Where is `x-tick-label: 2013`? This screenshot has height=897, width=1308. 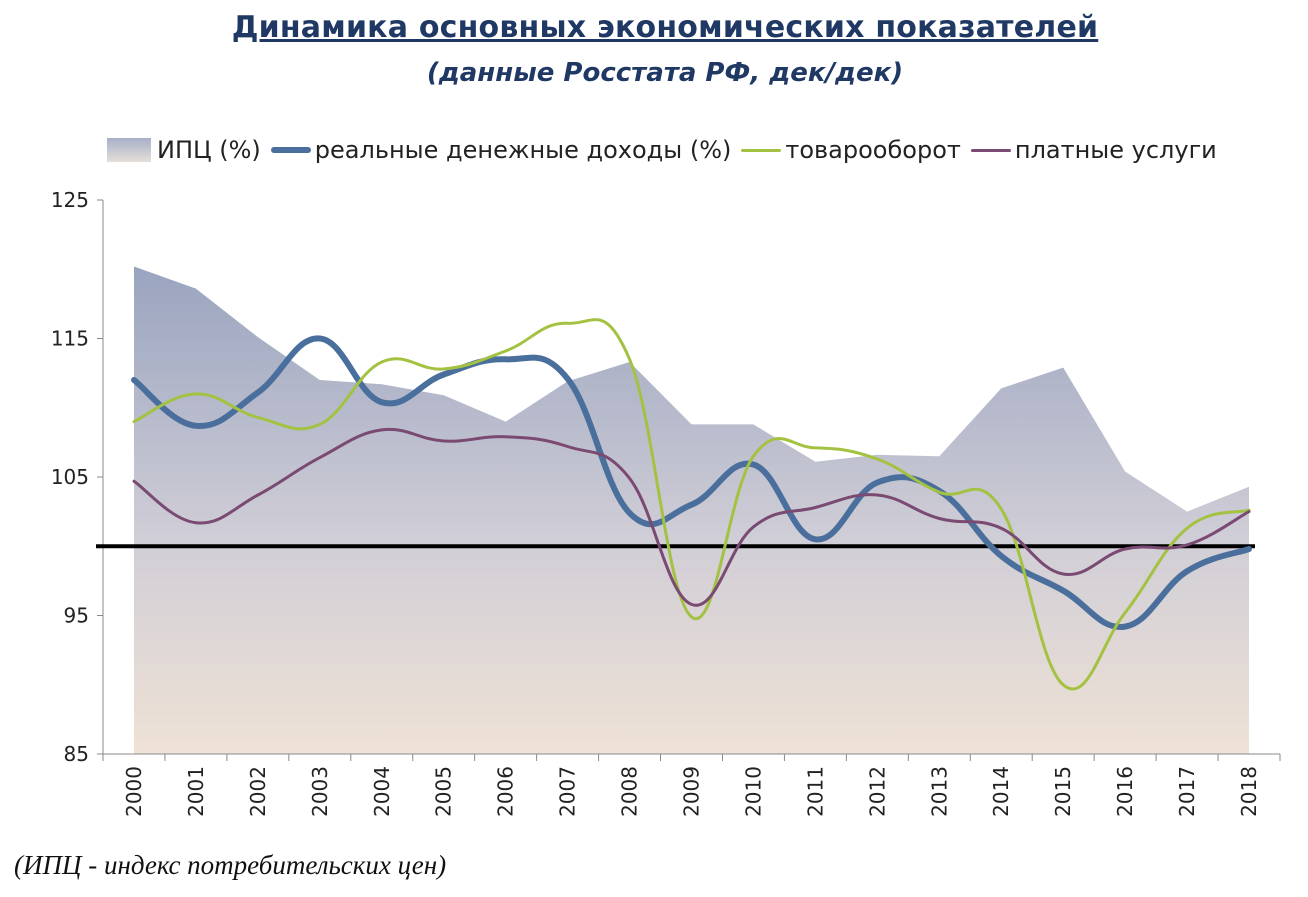
x-tick-label: 2013 is located at coordinates (939, 791).